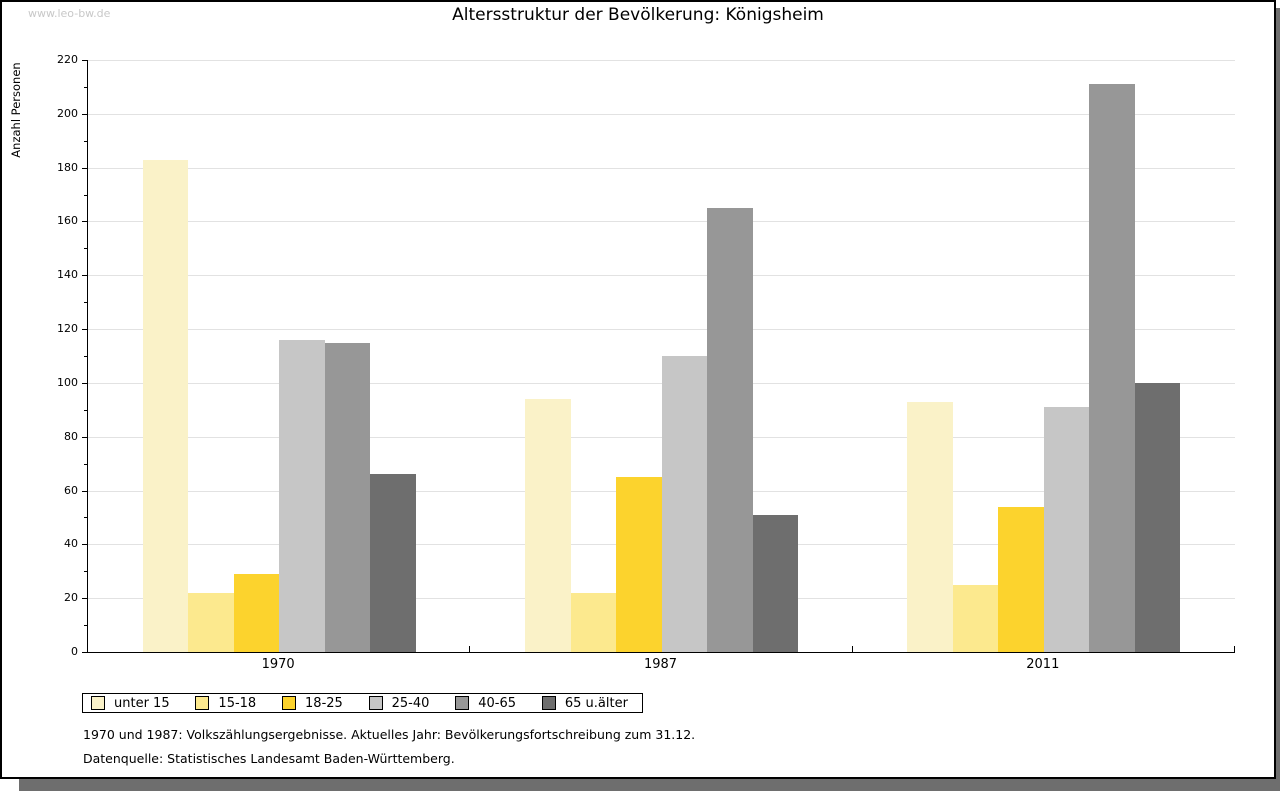 This screenshot has height=791, width=1280. Describe the element at coordinates (730, 430) in the screenshot. I see `bar-40-65-1987` at that location.